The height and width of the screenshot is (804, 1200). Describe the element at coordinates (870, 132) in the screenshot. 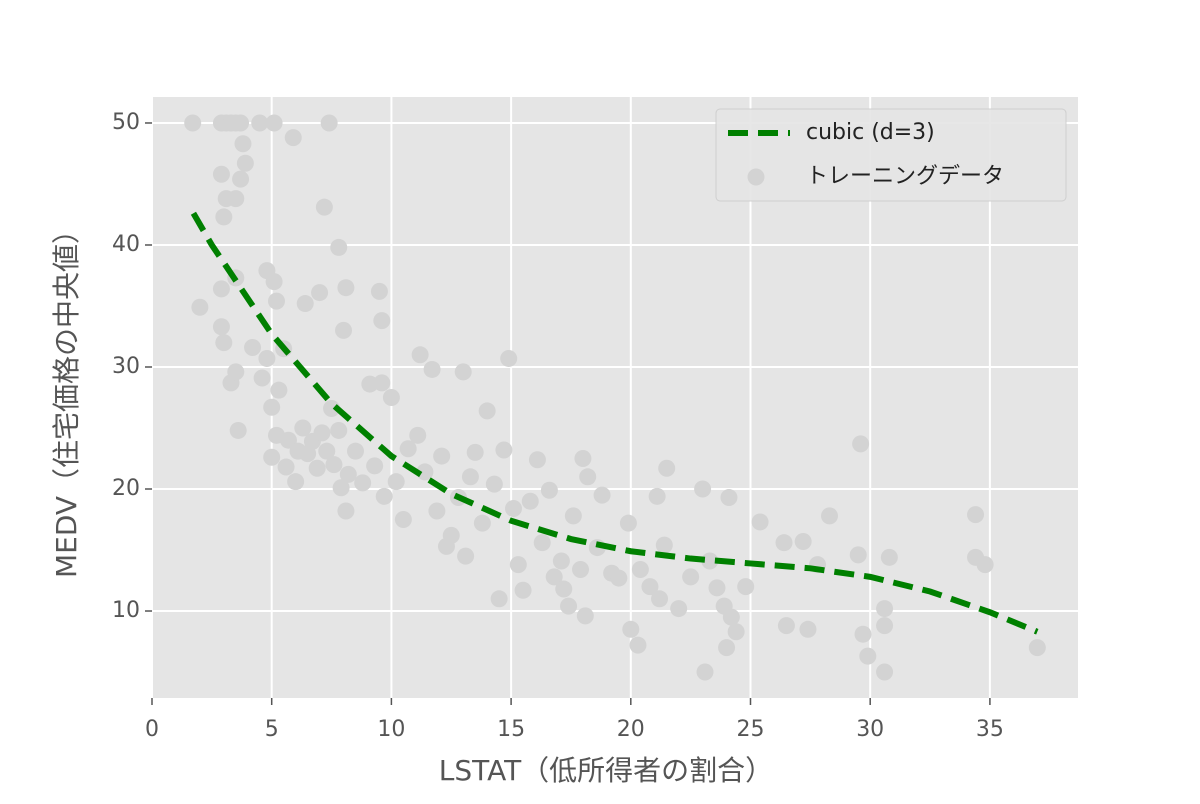

I see `legend-label: cubic (d=3)` at that location.